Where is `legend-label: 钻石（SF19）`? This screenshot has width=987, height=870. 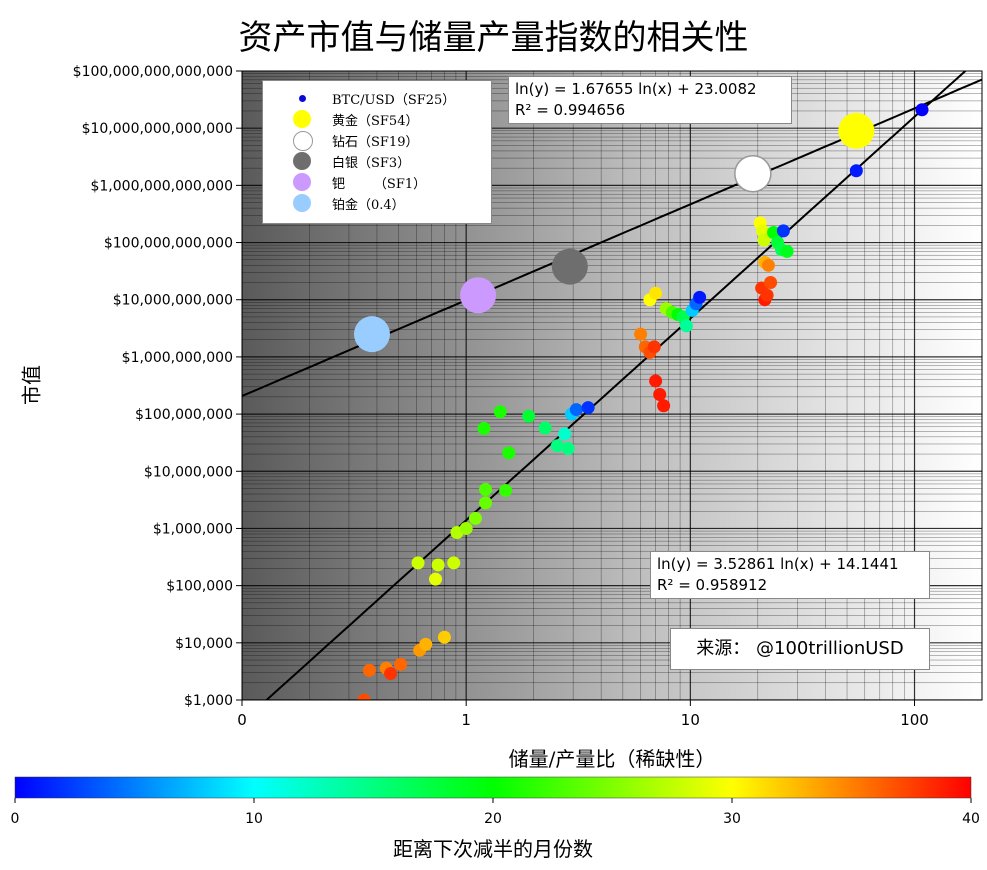
legend-label: 钻石（SF19） is located at coordinates (375, 142).